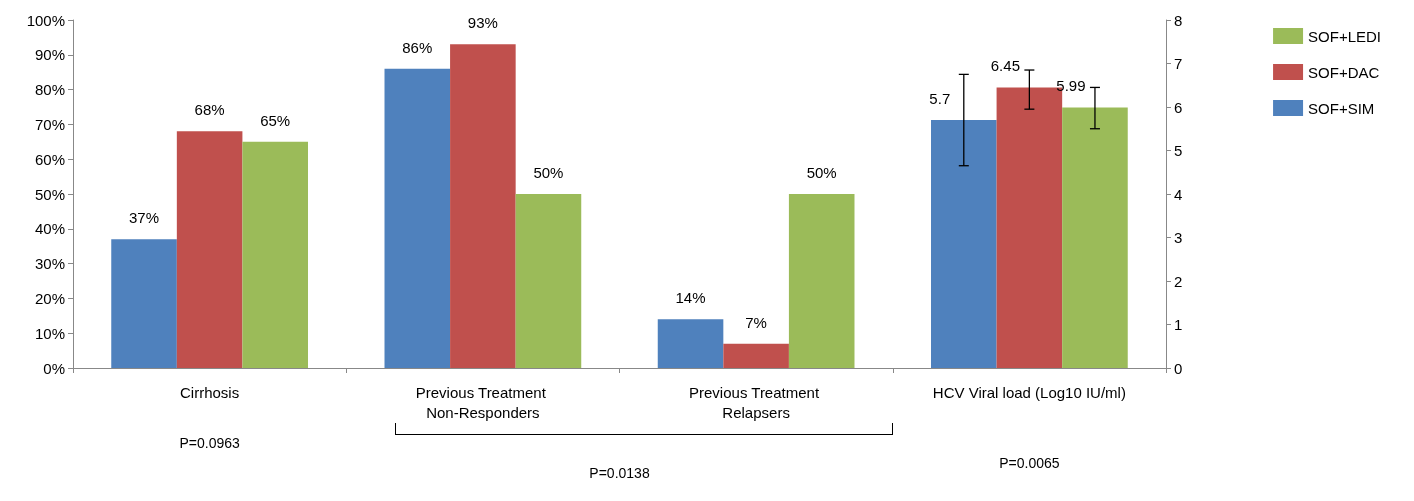 The width and height of the screenshot is (1414, 501). Describe the element at coordinates (1178, 63) in the screenshot. I see `y2-tick-label: 7` at that location.